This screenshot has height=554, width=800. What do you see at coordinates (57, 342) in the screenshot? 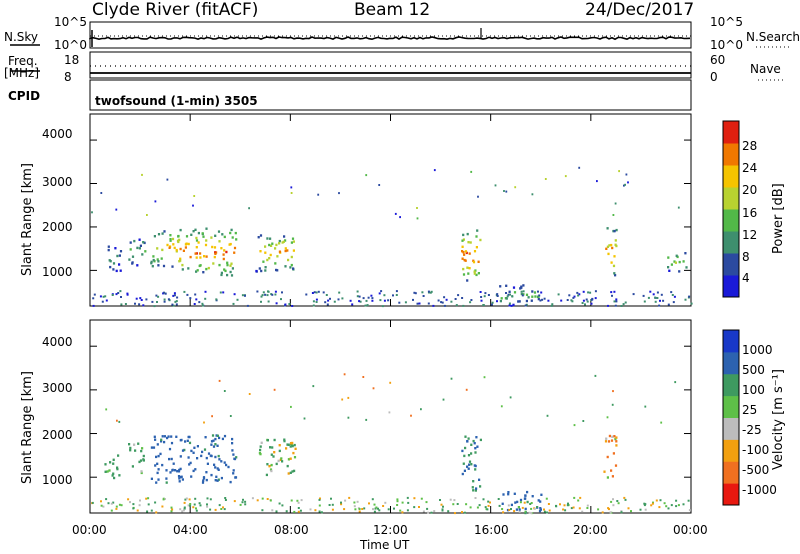
I see `p2-ytick: 4000` at bounding box center [57, 342].